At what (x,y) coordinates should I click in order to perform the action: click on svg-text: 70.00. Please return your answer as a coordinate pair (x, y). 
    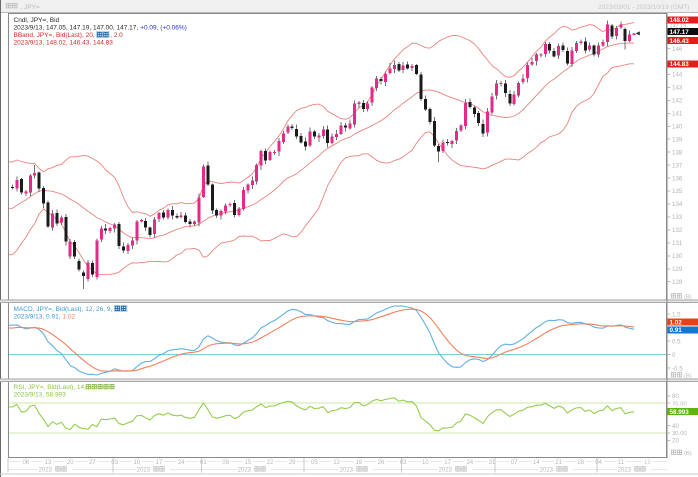
    Looking at the image, I should click on (679, 404).